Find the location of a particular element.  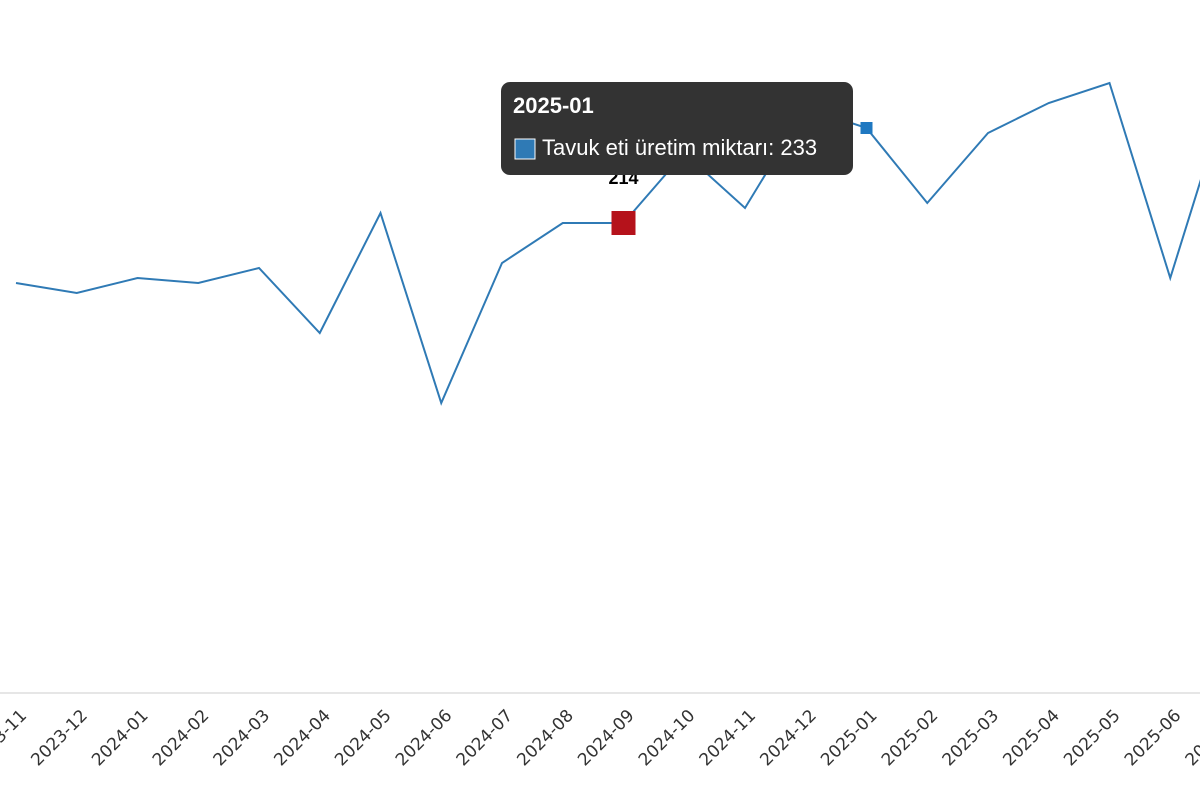

tooltip: 2025-01 Tavuk eti üretim miktarı: 233 is located at coordinates (677, 128).